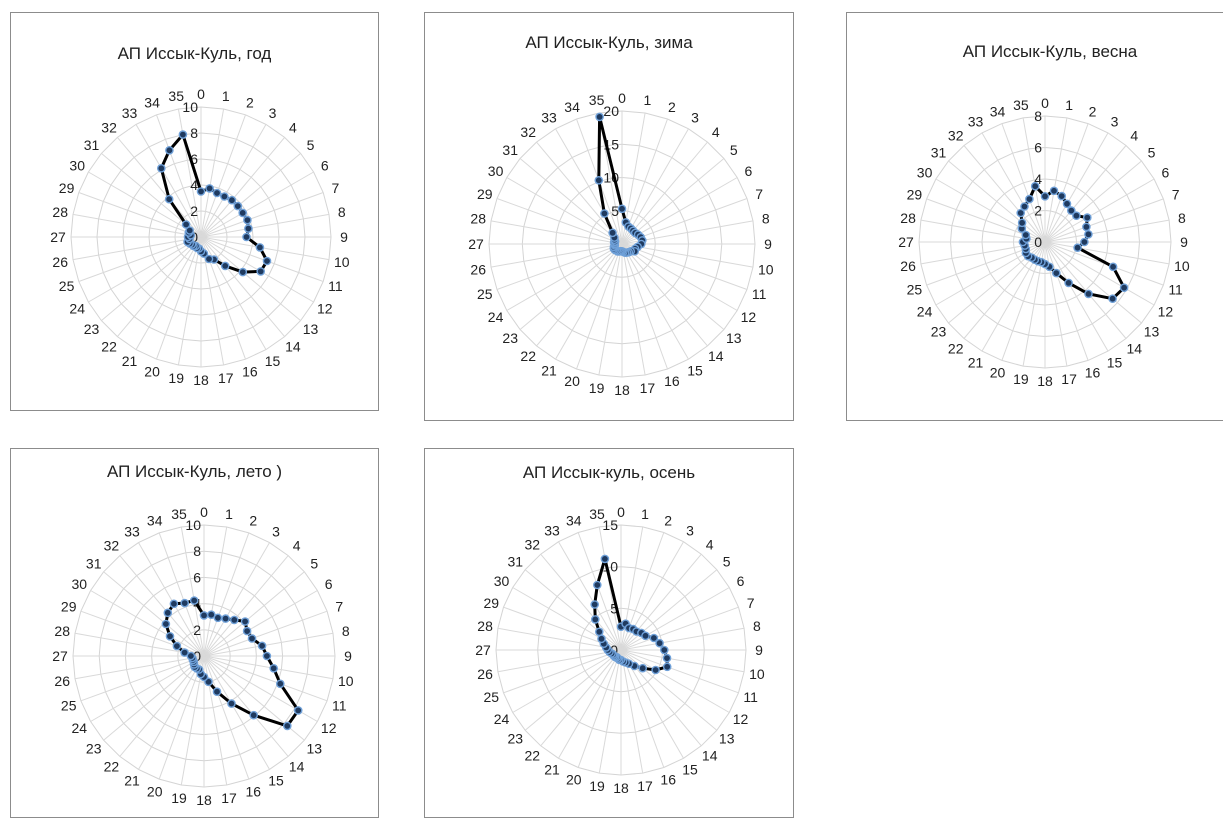  Describe the element at coordinates (552, 531) in the screenshot. I see `category-label: 33` at that location.